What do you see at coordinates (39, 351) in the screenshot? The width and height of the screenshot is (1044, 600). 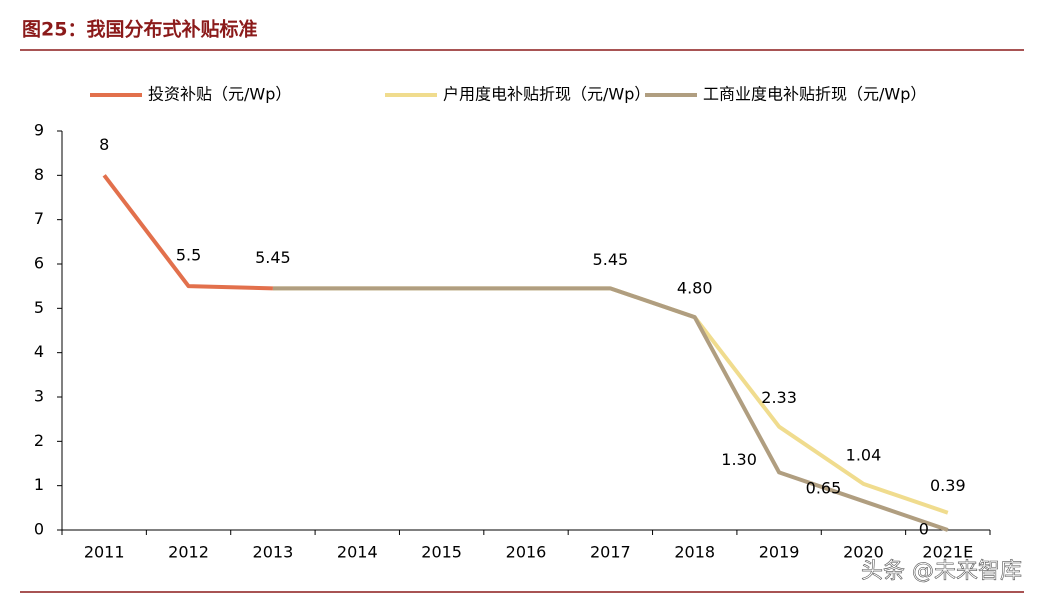 I see `y-tick-label: 4` at bounding box center [39, 351].